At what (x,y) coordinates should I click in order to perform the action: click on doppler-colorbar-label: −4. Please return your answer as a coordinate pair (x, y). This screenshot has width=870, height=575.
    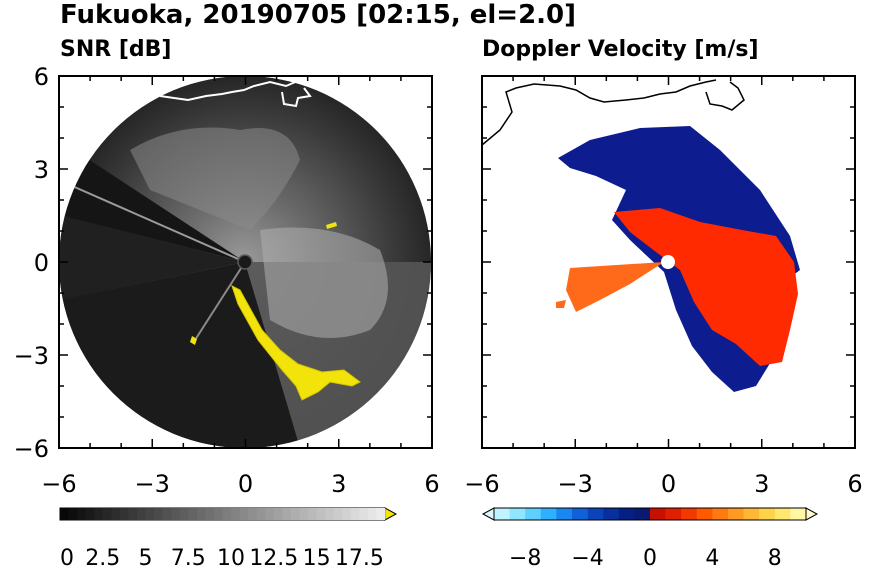
    Looking at the image, I should click on (587, 558).